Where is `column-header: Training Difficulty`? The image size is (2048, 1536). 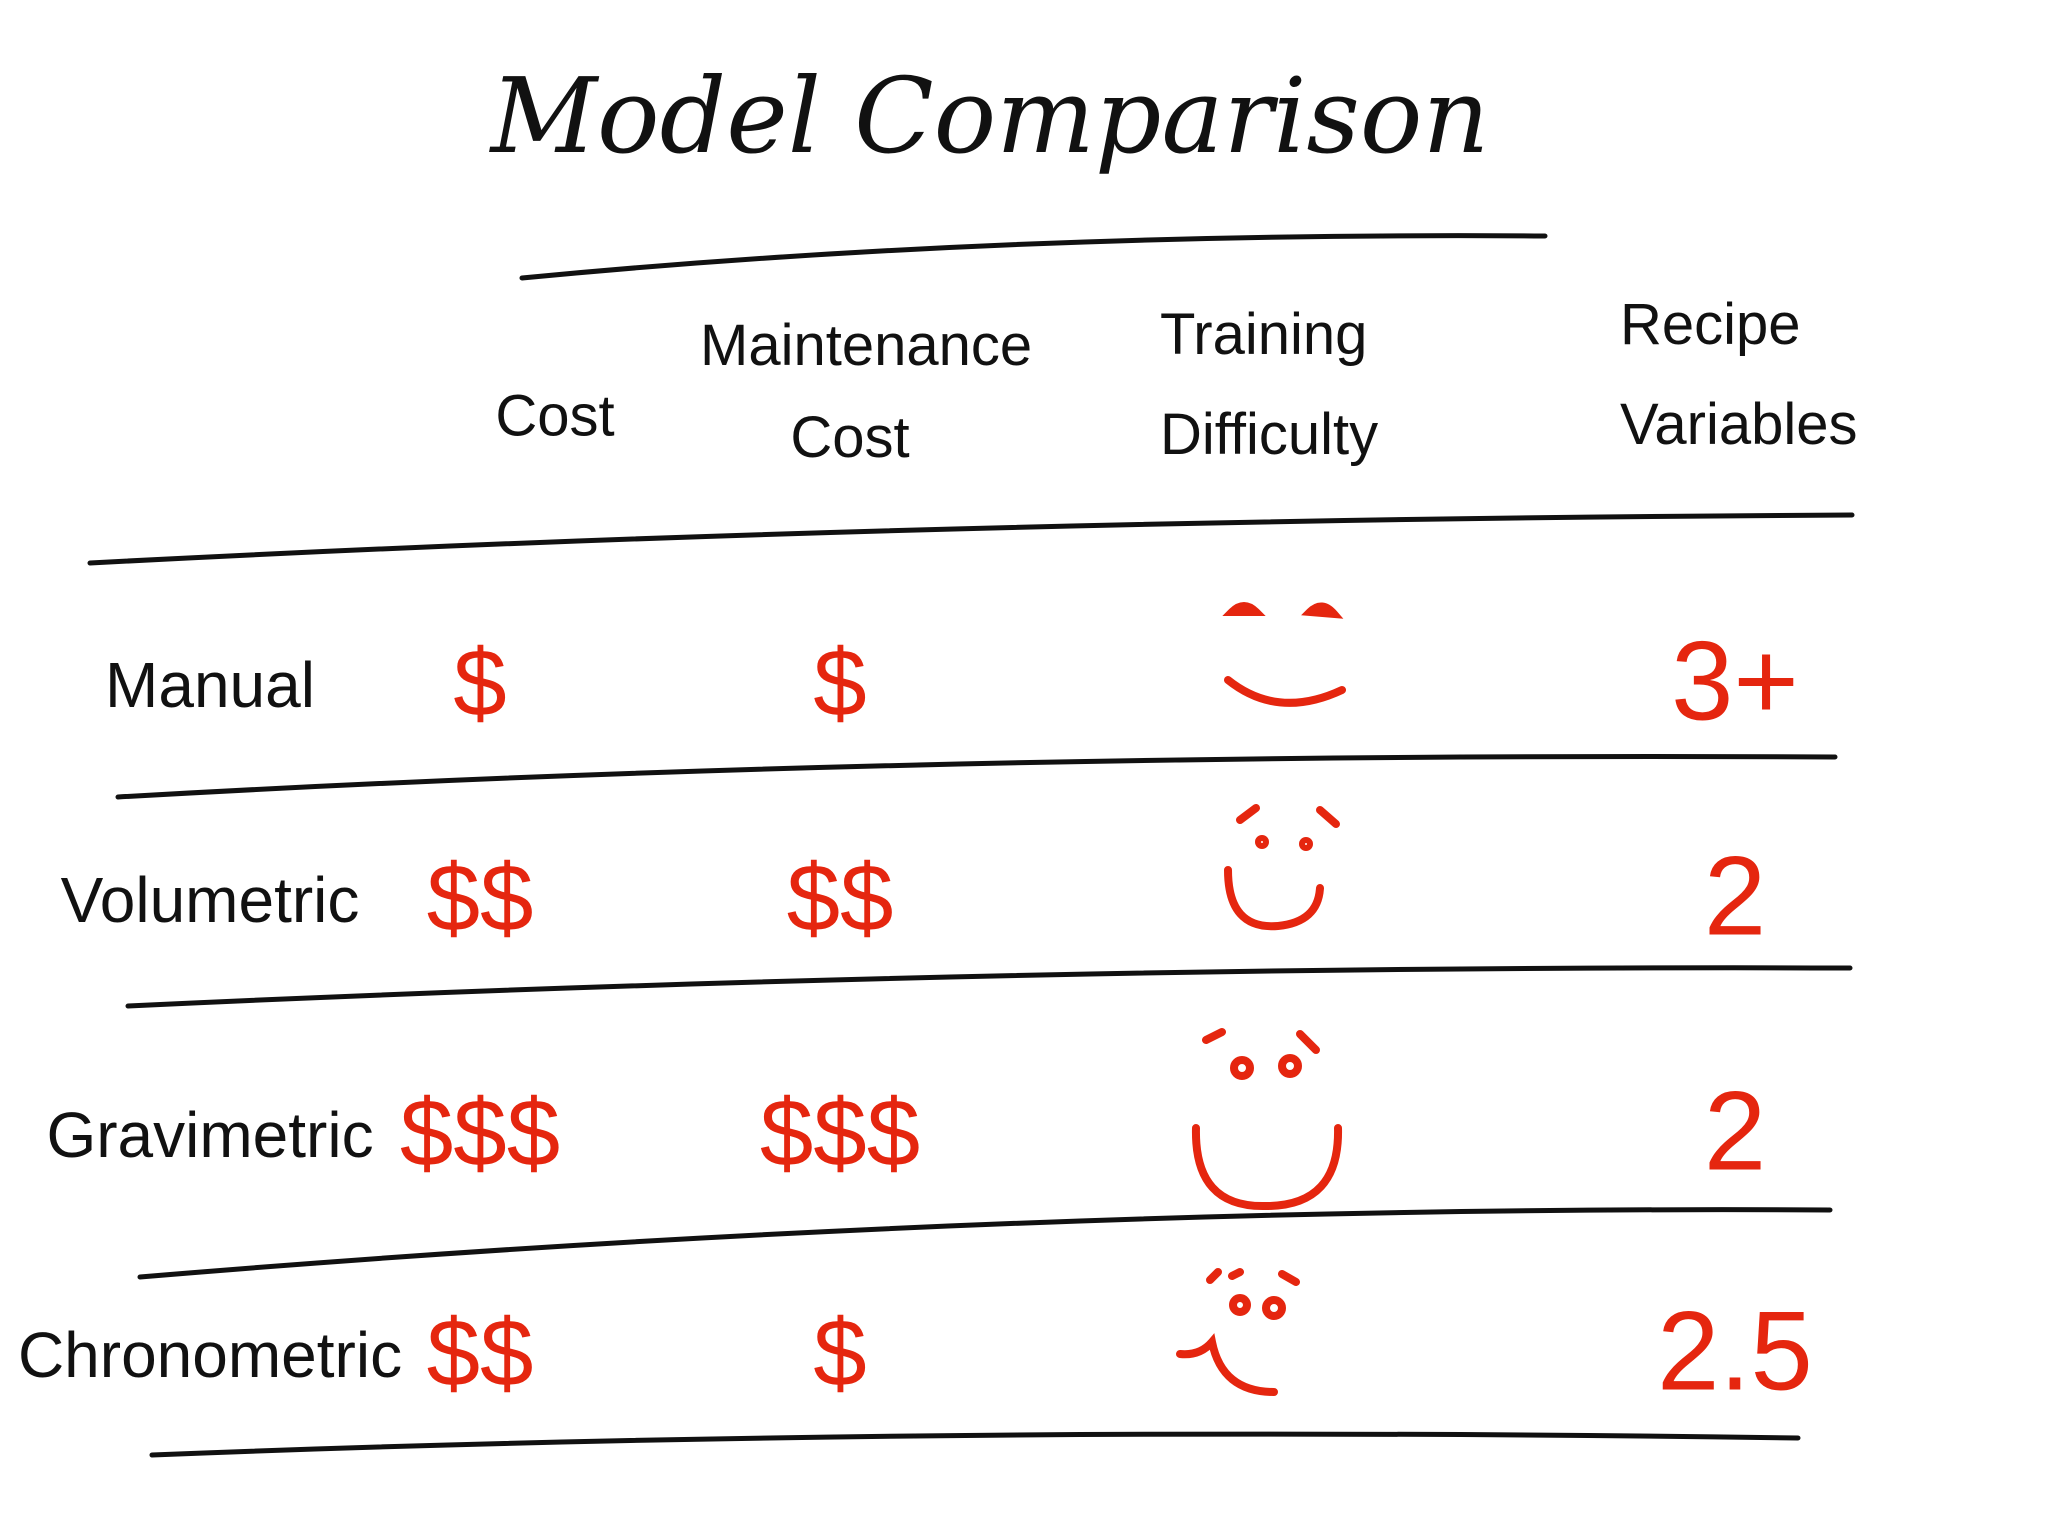 column-header: Training Difficulty is located at coordinates (1269, 384).